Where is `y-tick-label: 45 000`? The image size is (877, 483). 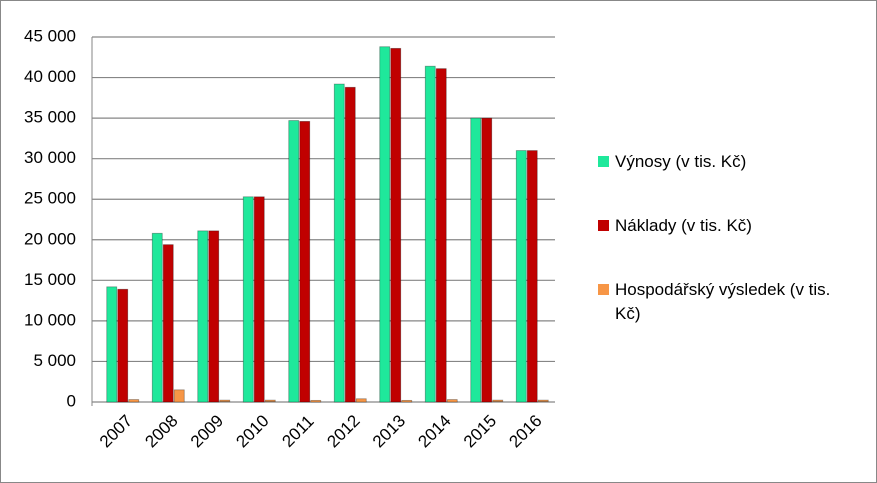 y-tick-label: 45 000 is located at coordinates (50, 35).